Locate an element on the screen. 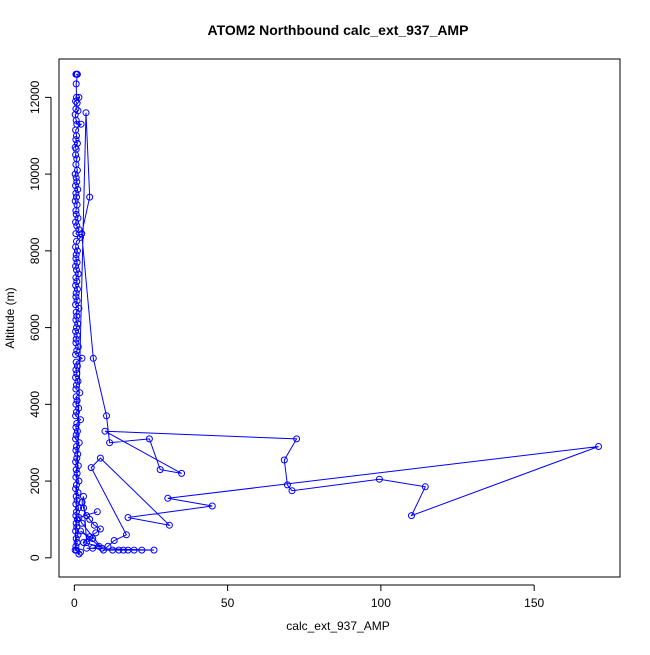  y-tick-label: 12000 is located at coordinates (35, 97).